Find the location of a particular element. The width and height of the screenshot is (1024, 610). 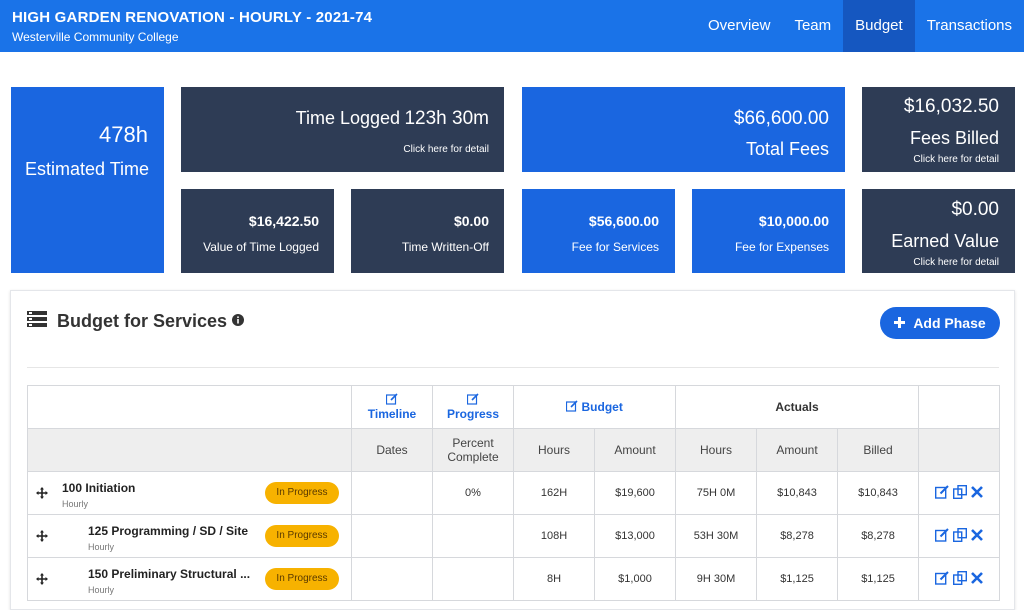

percent-label-2: Complete is located at coordinates (473, 457).